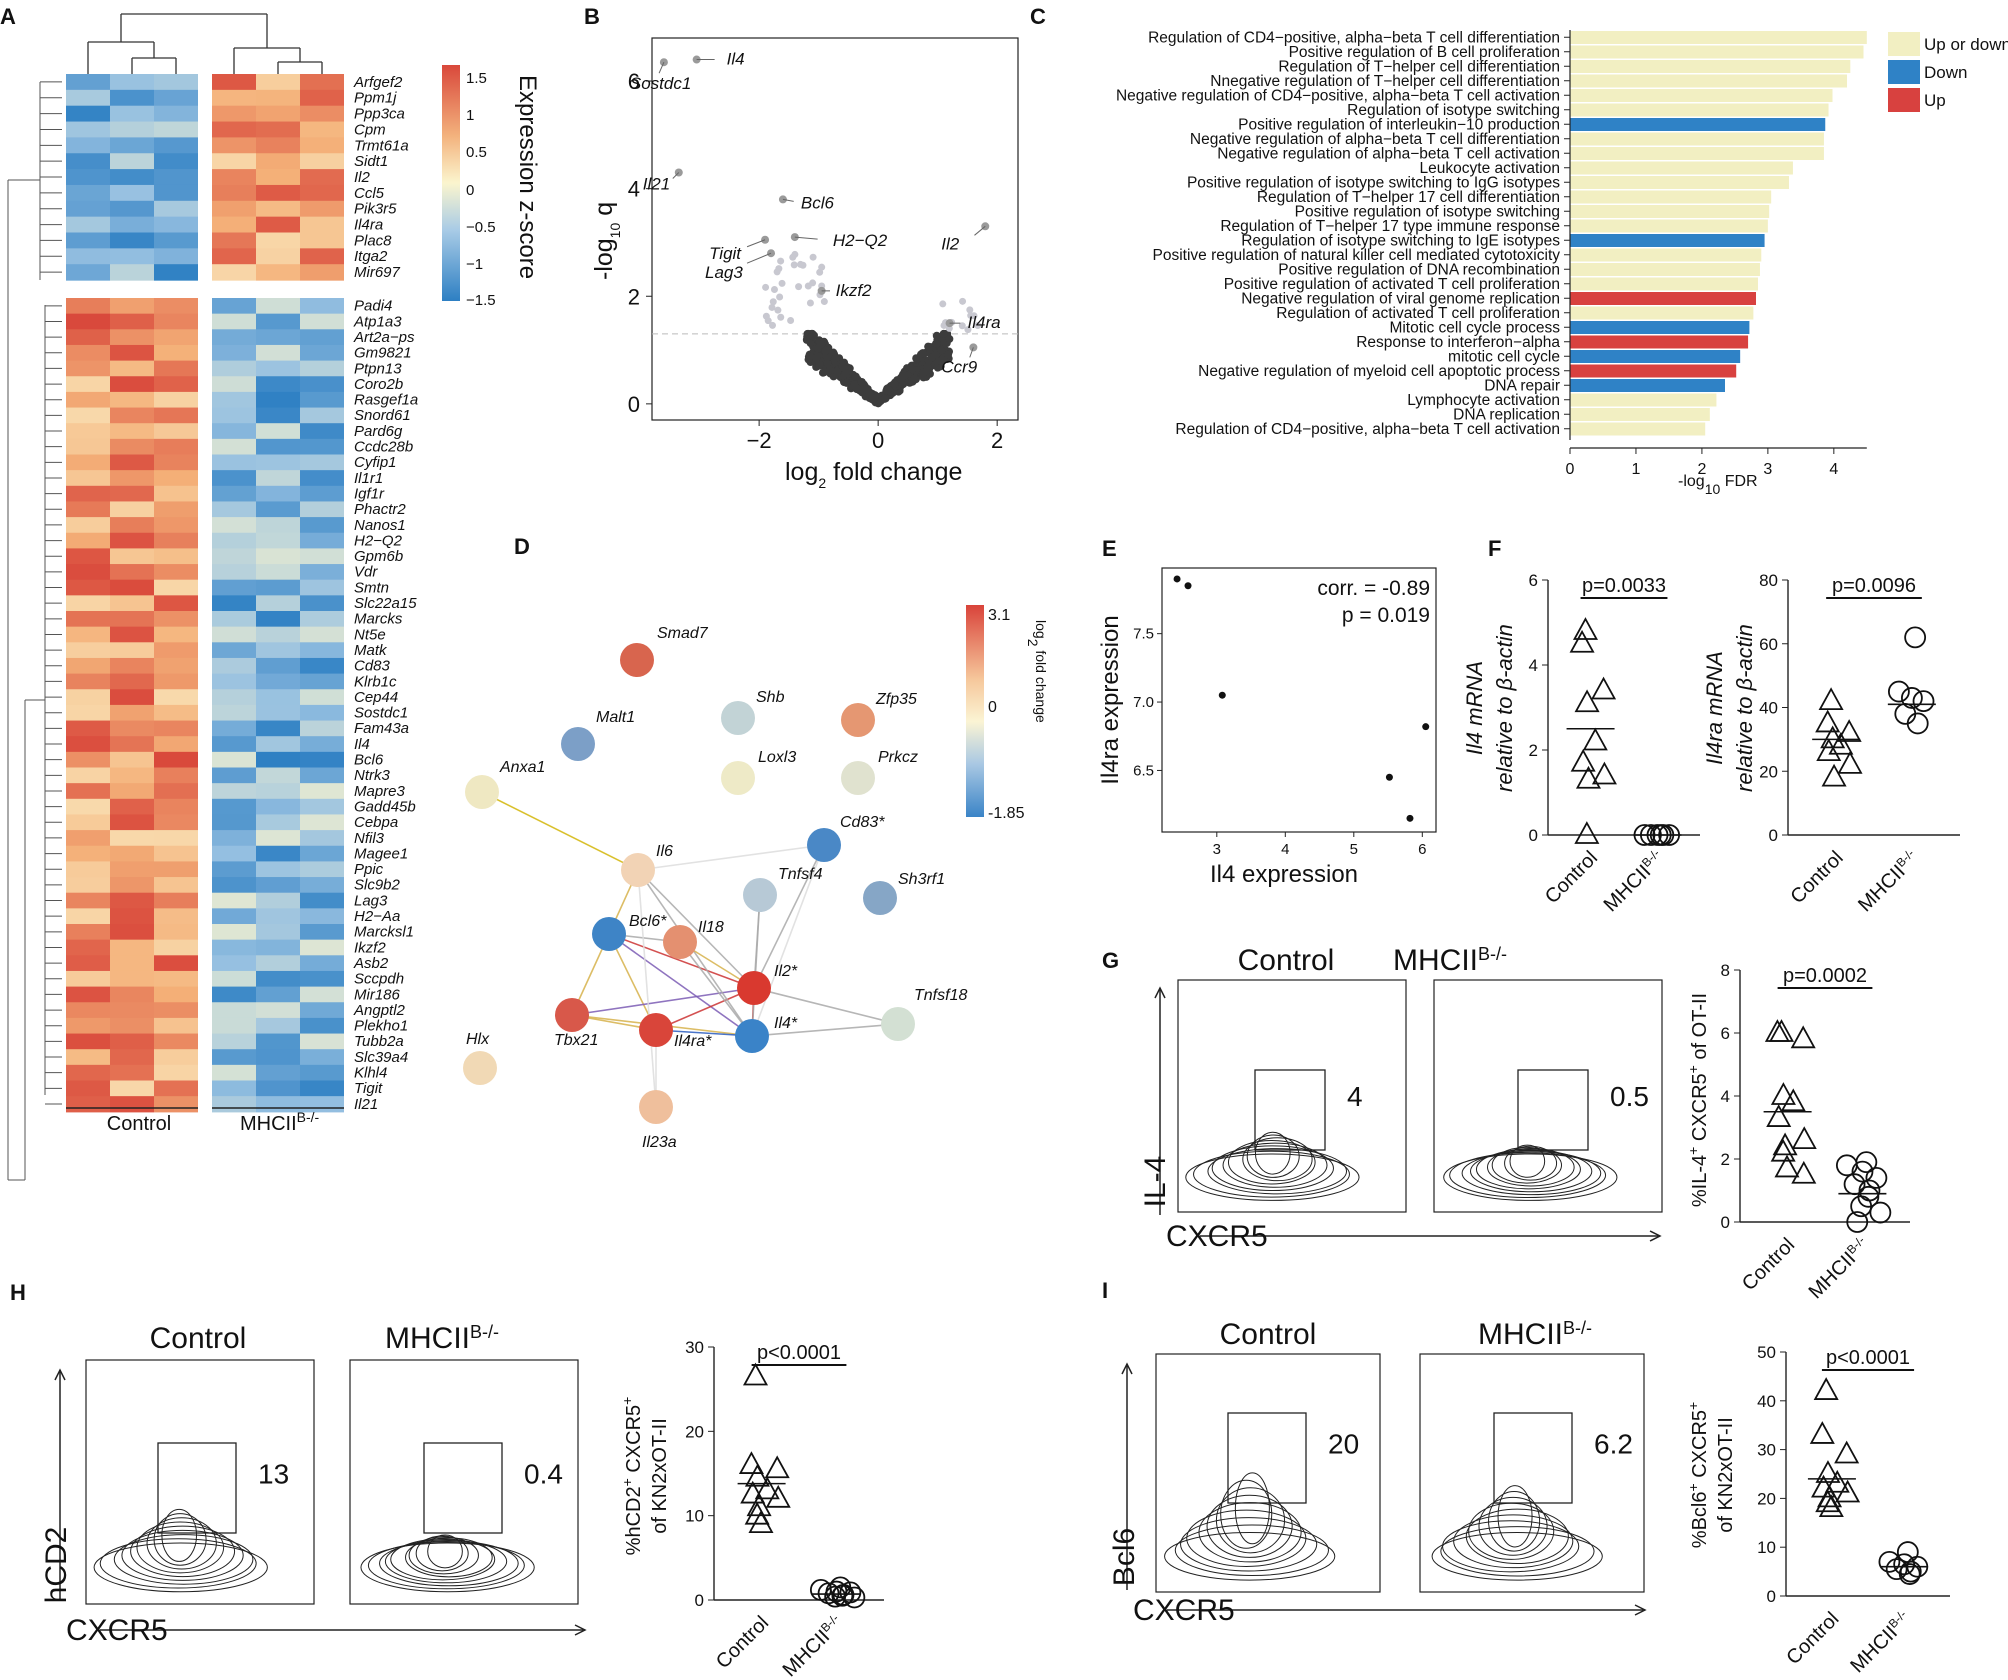  Describe the element at coordinates (18, 1292) in the screenshot. I see `panel-letter-H: H` at that location.